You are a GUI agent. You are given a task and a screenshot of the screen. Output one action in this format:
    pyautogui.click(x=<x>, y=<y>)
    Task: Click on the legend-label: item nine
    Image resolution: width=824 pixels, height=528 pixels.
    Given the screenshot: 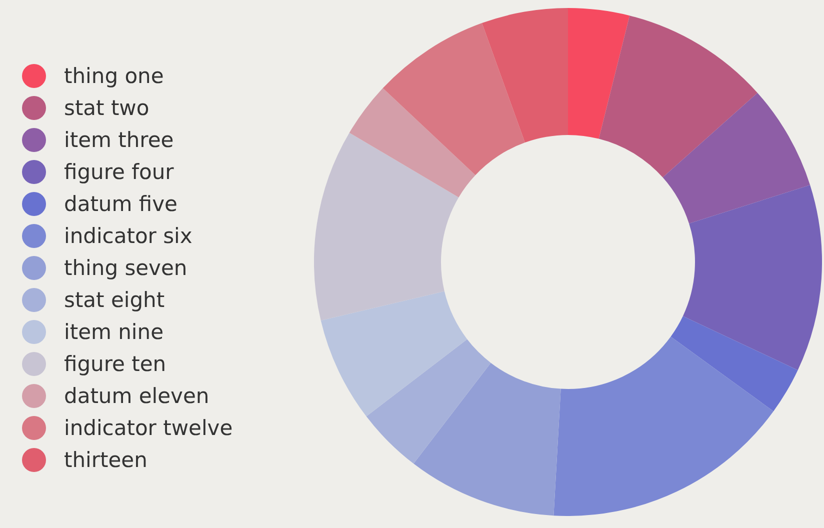 What is the action you would take?
    pyautogui.click(x=114, y=332)
    